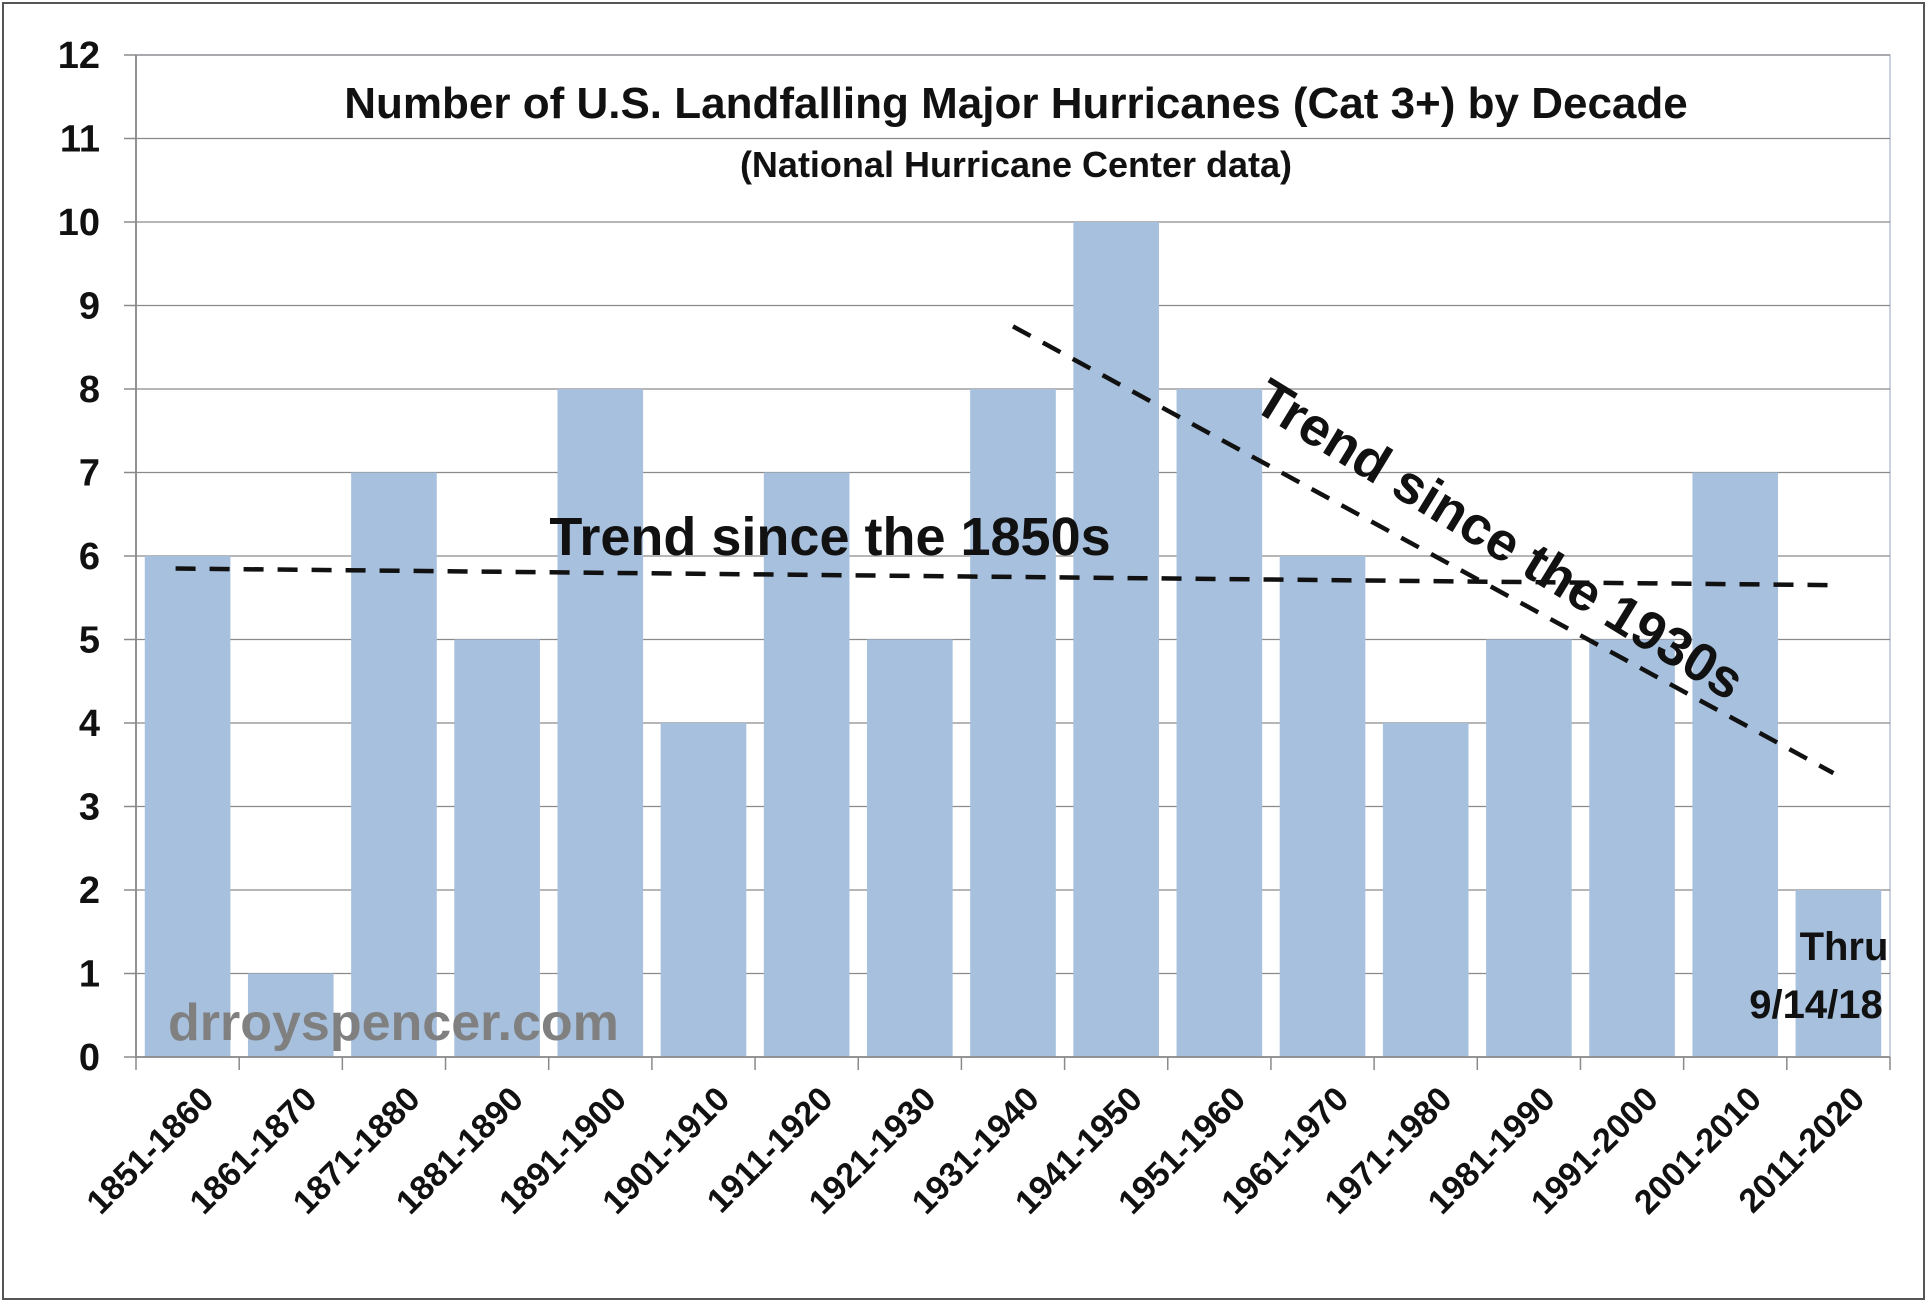 This screenshot has width=1929, height=1309. Describe the element at coordinates (1013, 723) in the screenshot. I see `bar-1931-1940` at that location.